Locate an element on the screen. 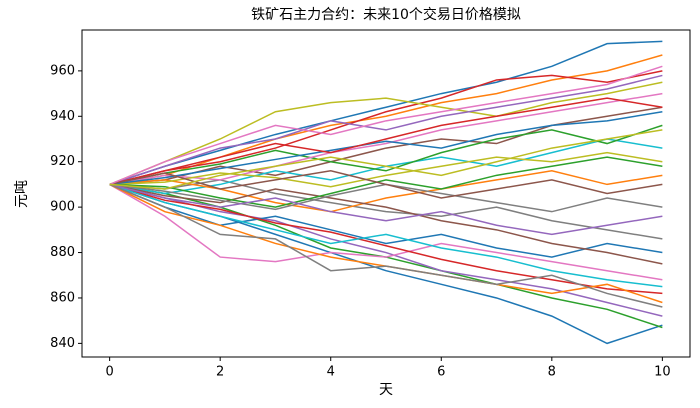 This screenshot has width=700, height=408. x-tick-label: 4 is located at coordinates (331, 372).